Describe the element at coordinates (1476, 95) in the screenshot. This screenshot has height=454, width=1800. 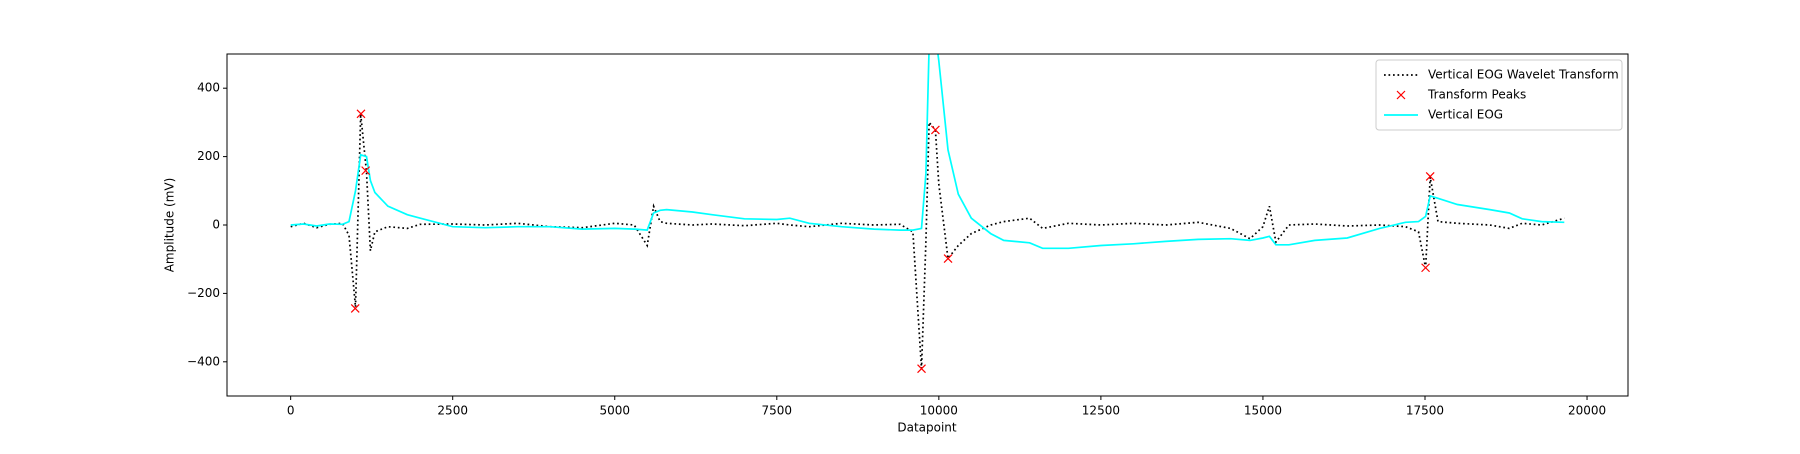
I see `legend-label: Transform Peaks` at that location.